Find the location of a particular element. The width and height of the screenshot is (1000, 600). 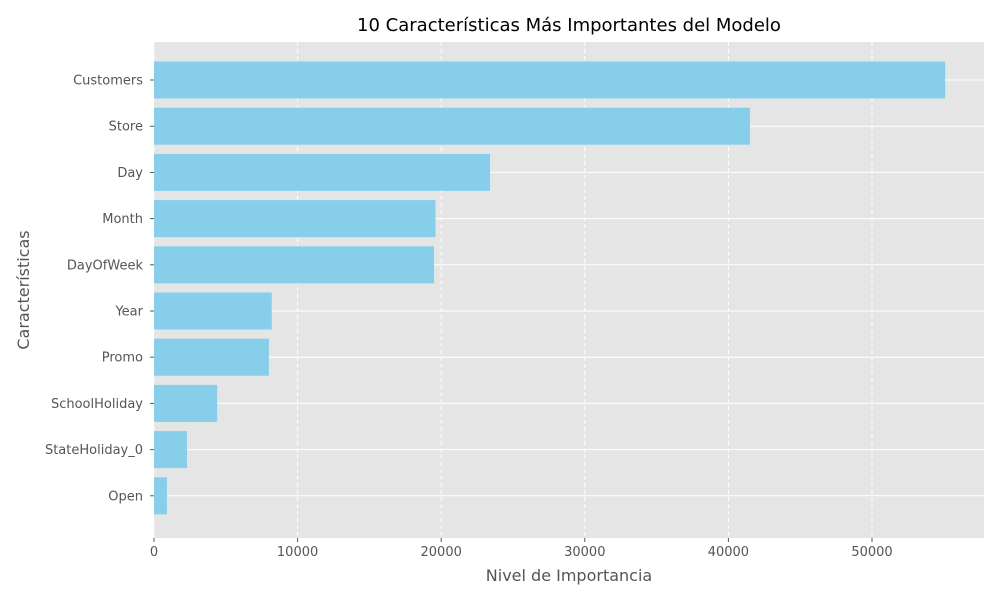

bar-schoolholiday is located at coordinates (186, 403).